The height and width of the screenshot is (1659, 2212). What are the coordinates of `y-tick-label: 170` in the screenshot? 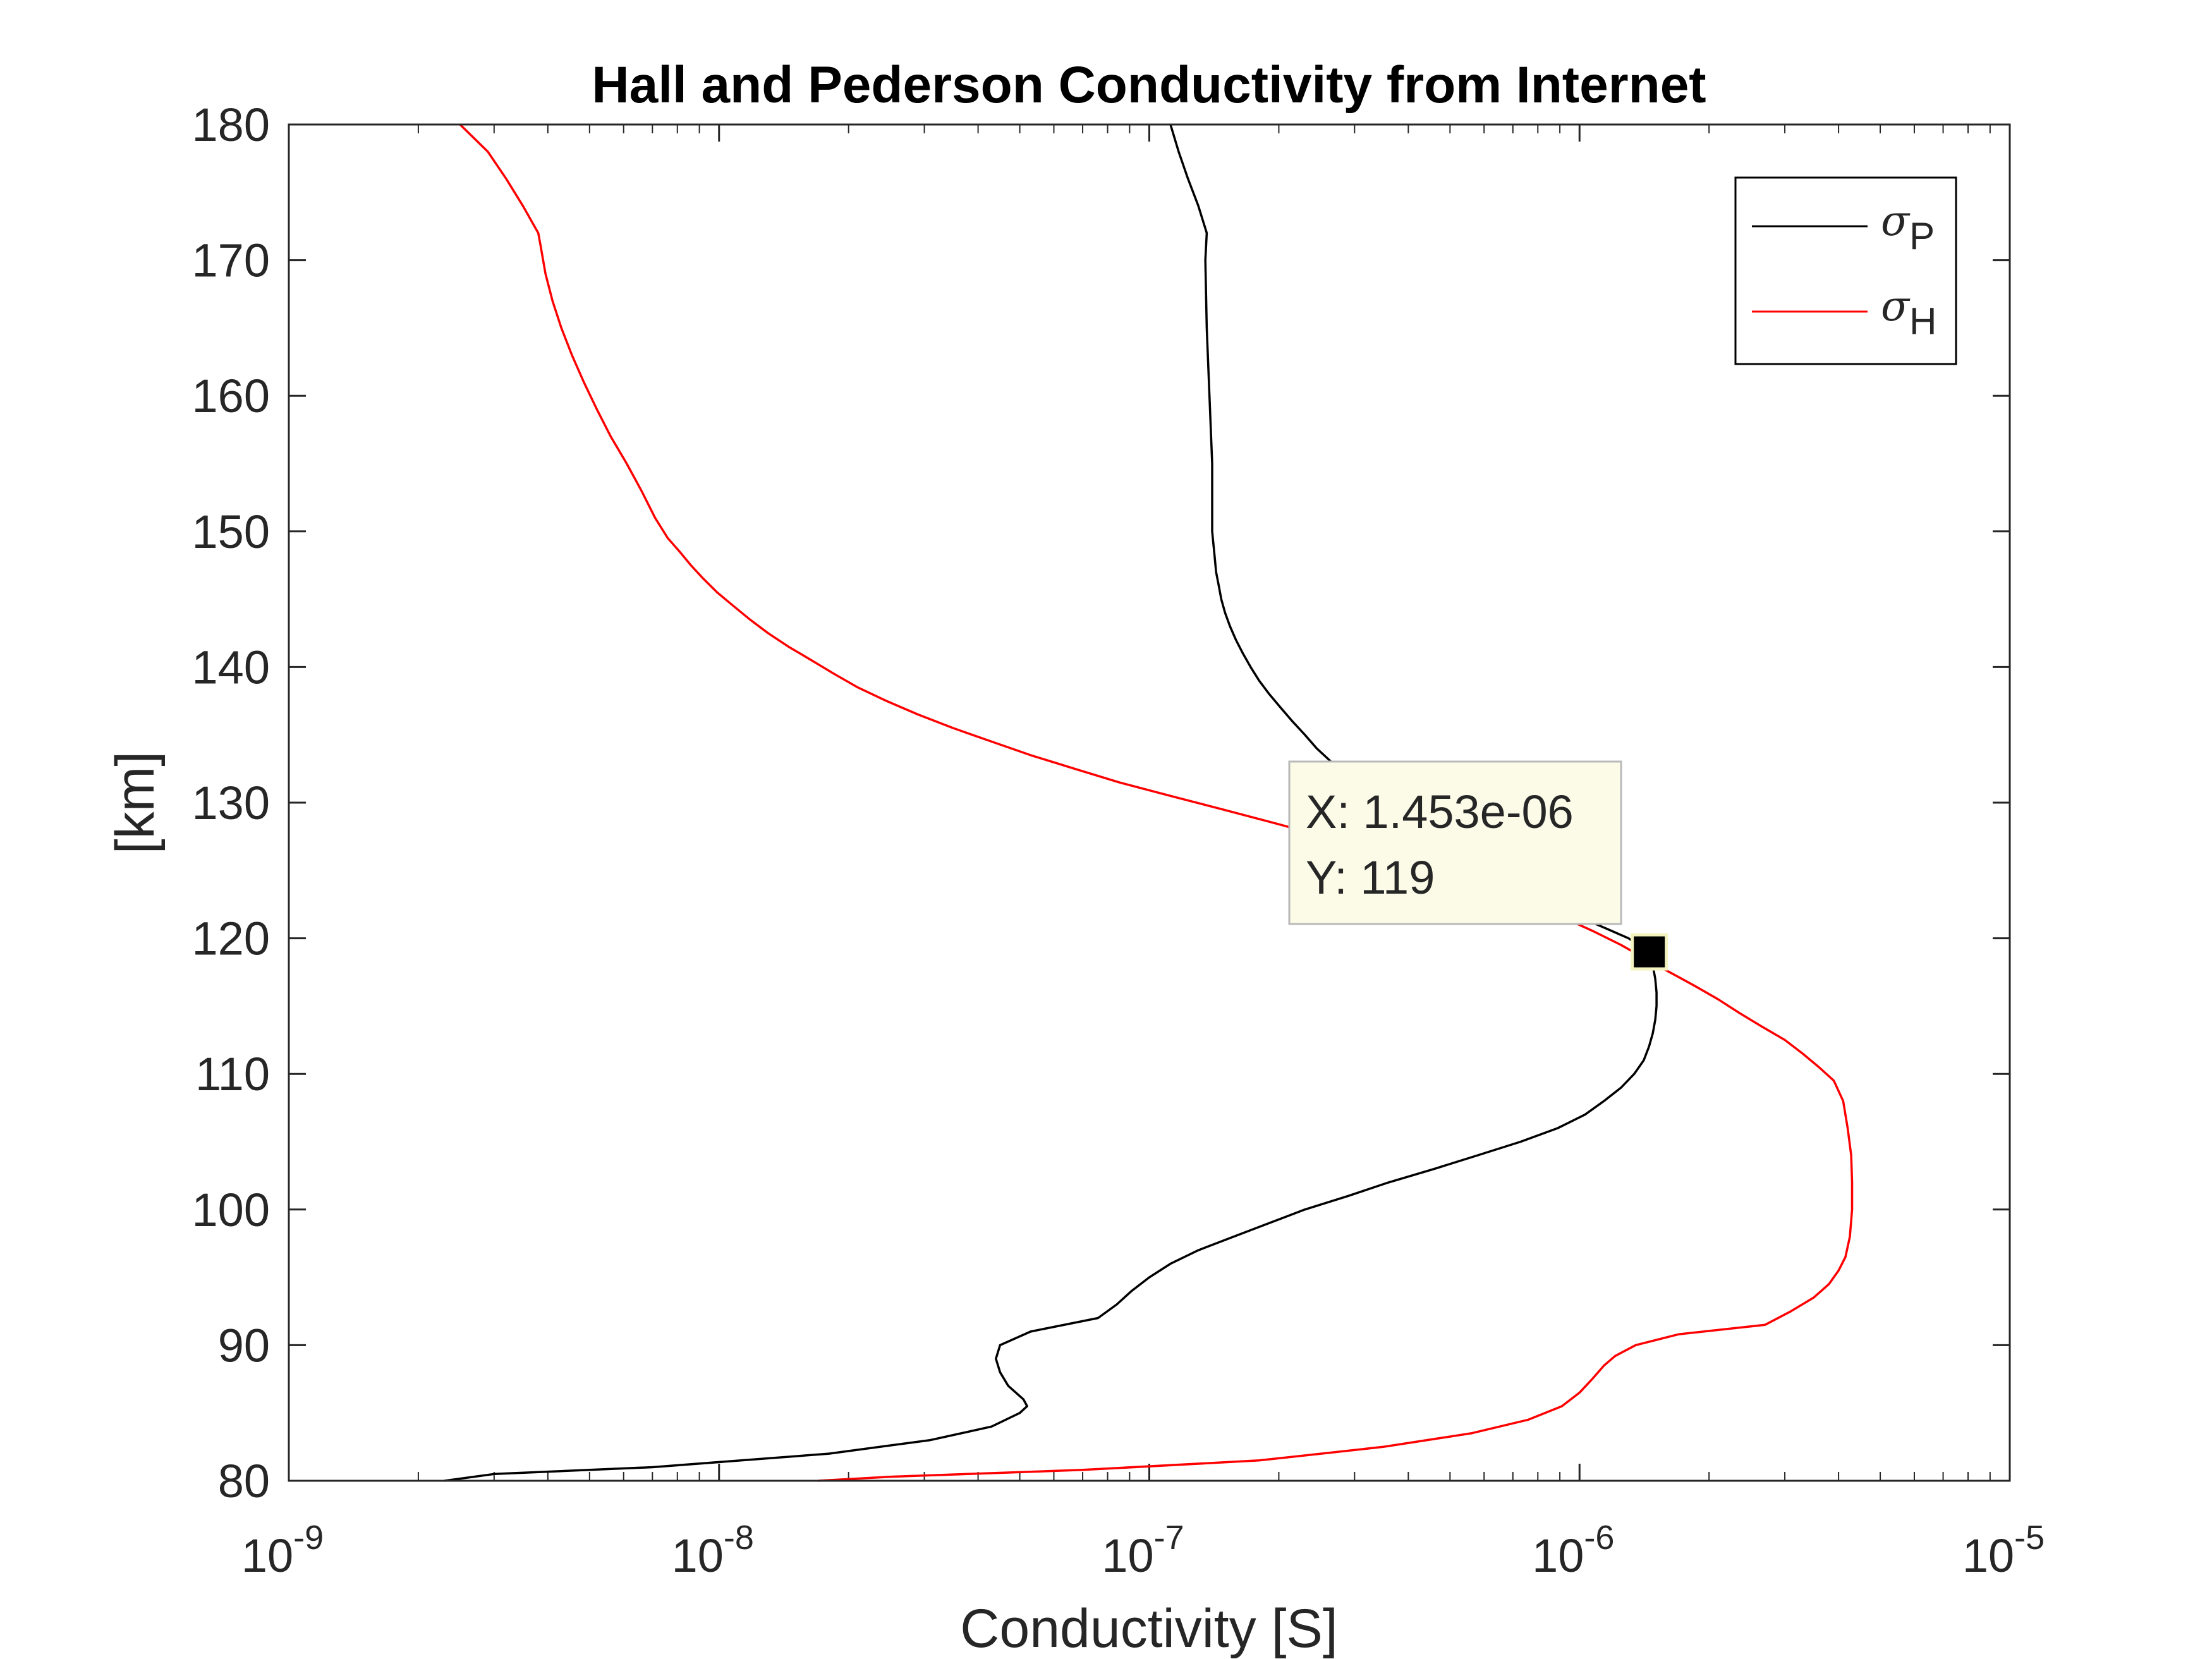 It's located at (231, 260).